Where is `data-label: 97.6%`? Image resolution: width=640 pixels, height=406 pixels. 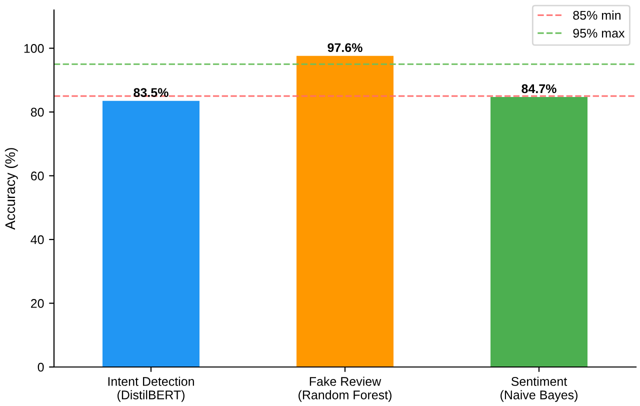 data-label: 97.6% is located at coordinates (345, 47).